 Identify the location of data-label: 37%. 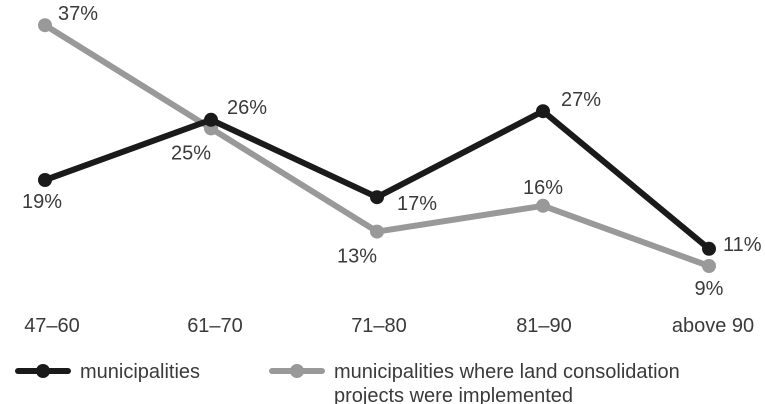
(78, 14).